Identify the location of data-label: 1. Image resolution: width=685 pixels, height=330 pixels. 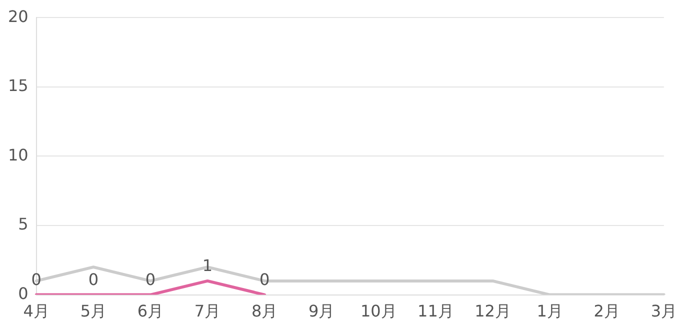
(207, 266).